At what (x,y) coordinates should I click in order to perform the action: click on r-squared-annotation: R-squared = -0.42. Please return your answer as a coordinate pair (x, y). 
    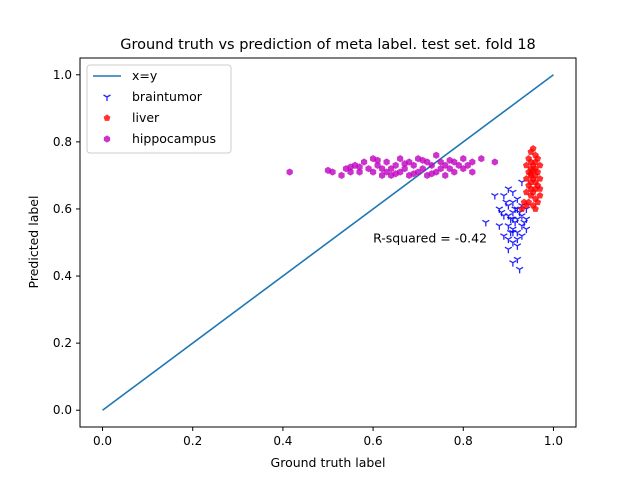
    Looking at the image, I should click on (430, 238).